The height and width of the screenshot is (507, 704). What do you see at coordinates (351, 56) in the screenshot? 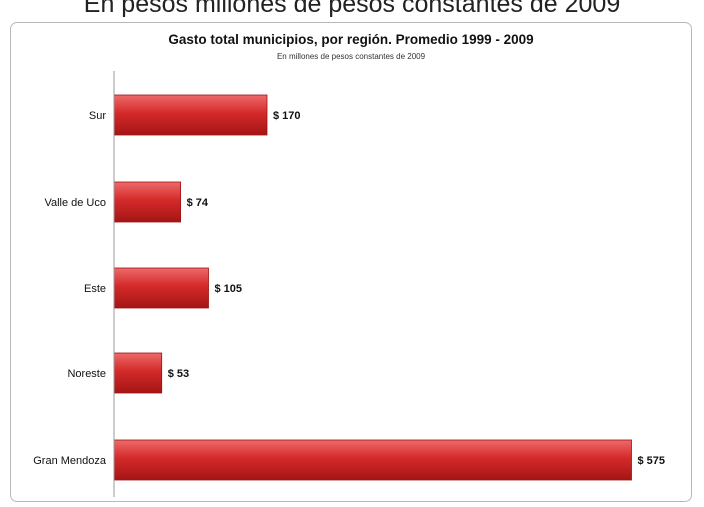
I see `chart-subtitle: En millones de pesos constantes de 2009` at bounding box center [351, 56].